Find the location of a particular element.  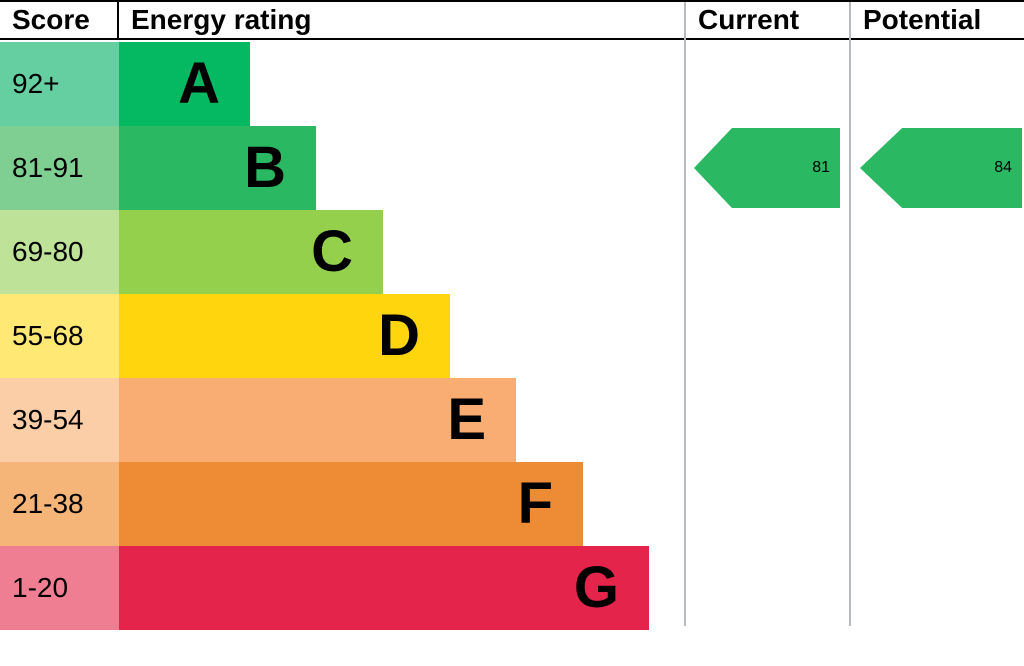

band-bar: C is located at coordinates (251, 252).